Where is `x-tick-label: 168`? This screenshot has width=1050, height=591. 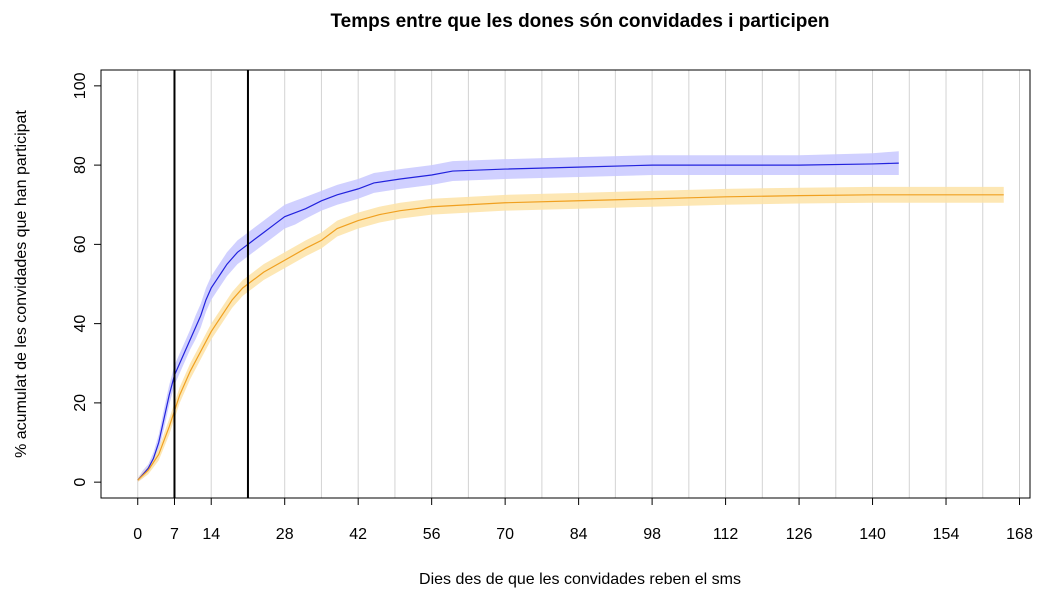
x-tick-label: 168 is located at coordinates (1019, 534).